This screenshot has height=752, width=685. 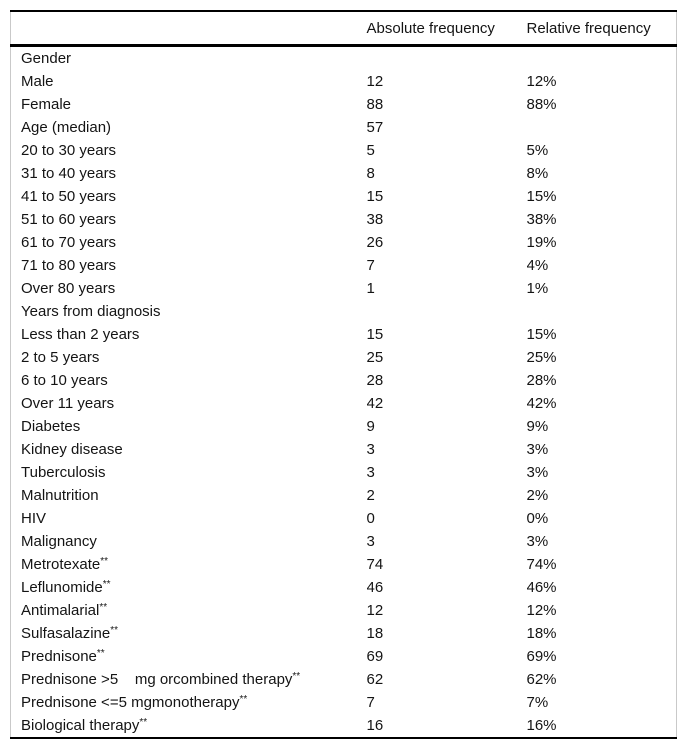 What do you see at coordinates (537, 495) in the screenshot?
I see `relative-frequency-value: 2%` at bounding box center [537, 495].